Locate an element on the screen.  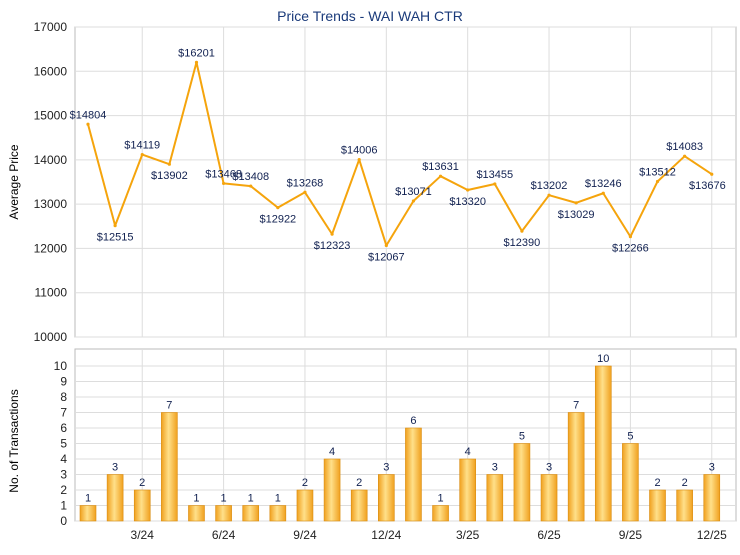
price-point-label: $13268 is located at coordinates (305, 183).